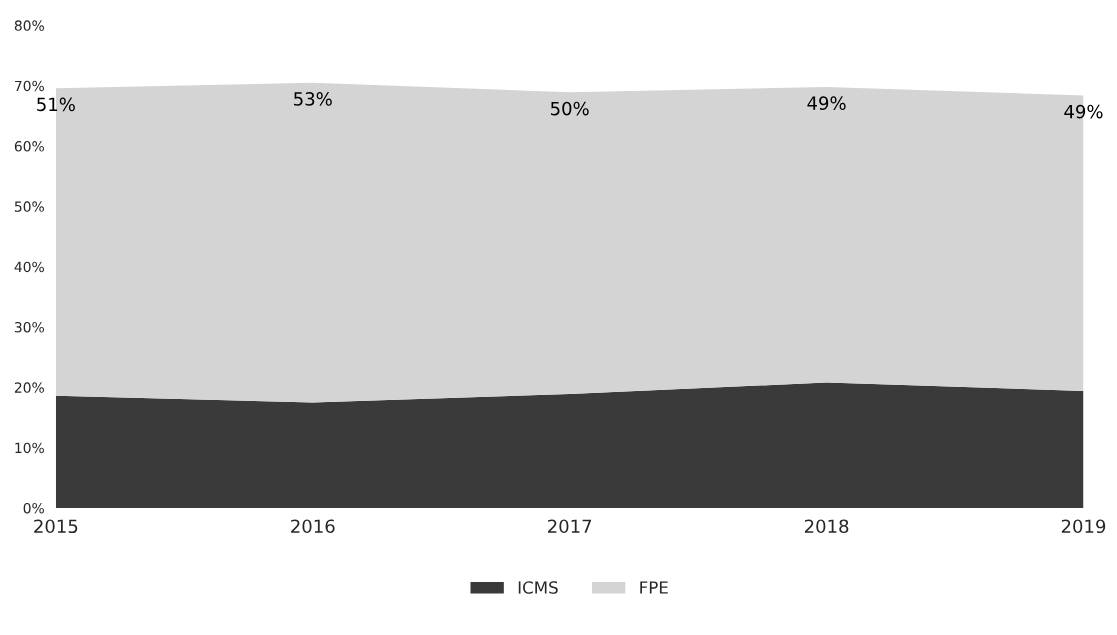 Image resolution: width=1117 pixels, height=635 pixels. What do you see at coordinates (33, 508) in the screenshot?
I see `y-tick-label: 0%` at bounding box center [33, 508].